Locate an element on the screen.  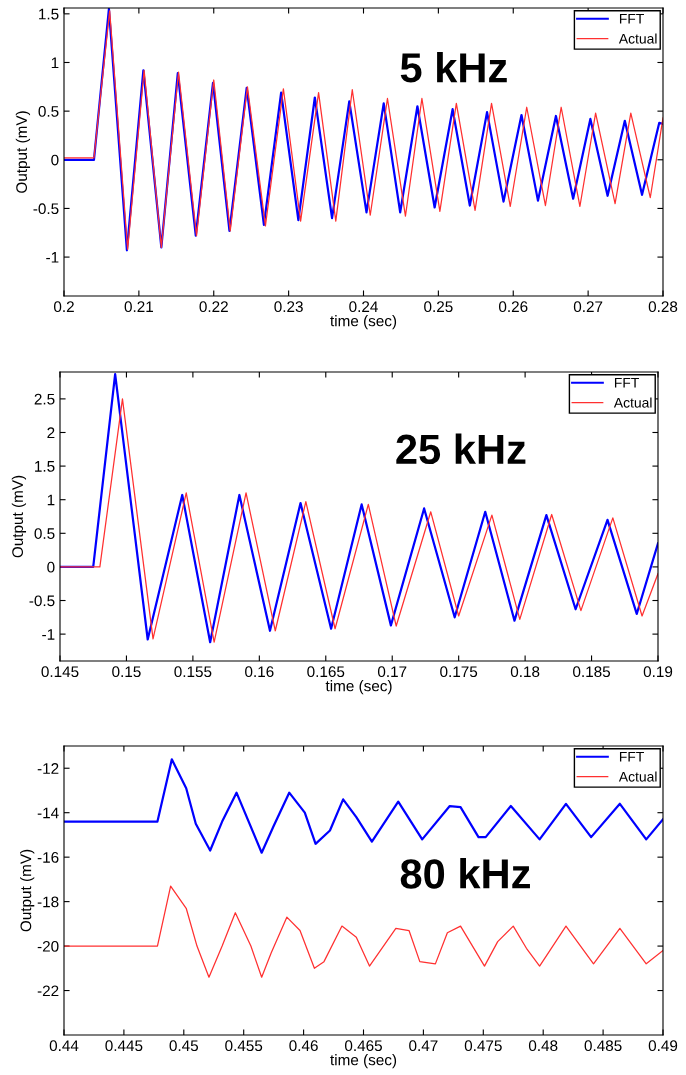
x-tick-label: 0.17 is located at coordinates (392, 672).